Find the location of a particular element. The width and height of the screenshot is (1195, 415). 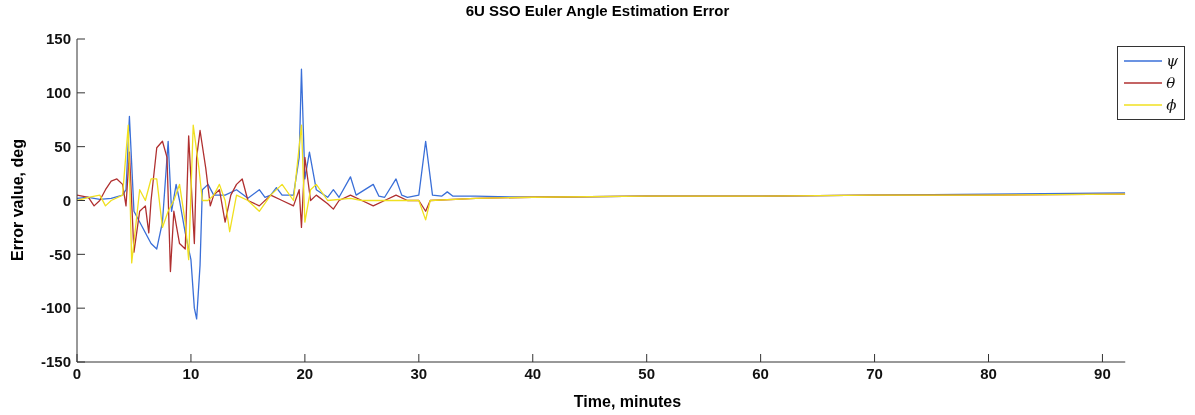

x-tick-label: 40 is located at coordinates (533, 373).